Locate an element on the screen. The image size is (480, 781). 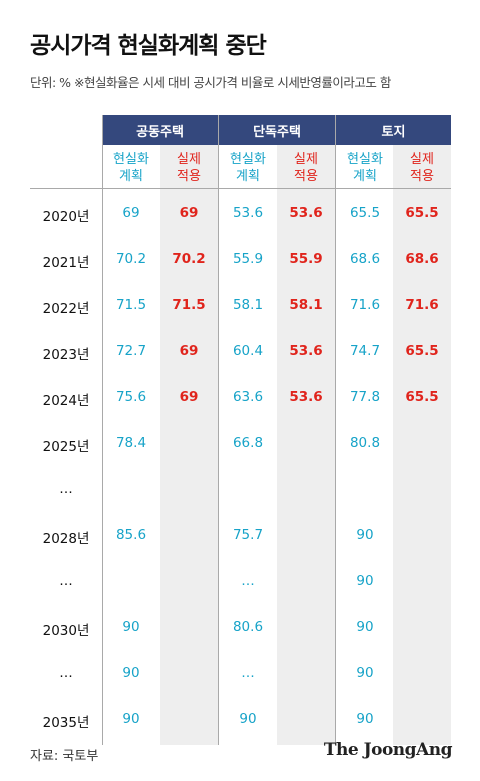
plan-value-cell: 53.6 is located at coordinates (248, 213).